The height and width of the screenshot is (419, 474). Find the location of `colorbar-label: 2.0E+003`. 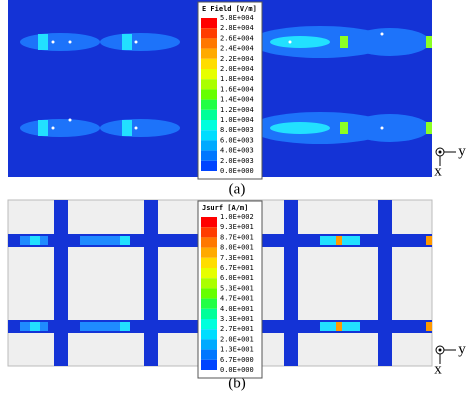

colorbar-label: 2.0E+003 is located at coordinates (237, 161).